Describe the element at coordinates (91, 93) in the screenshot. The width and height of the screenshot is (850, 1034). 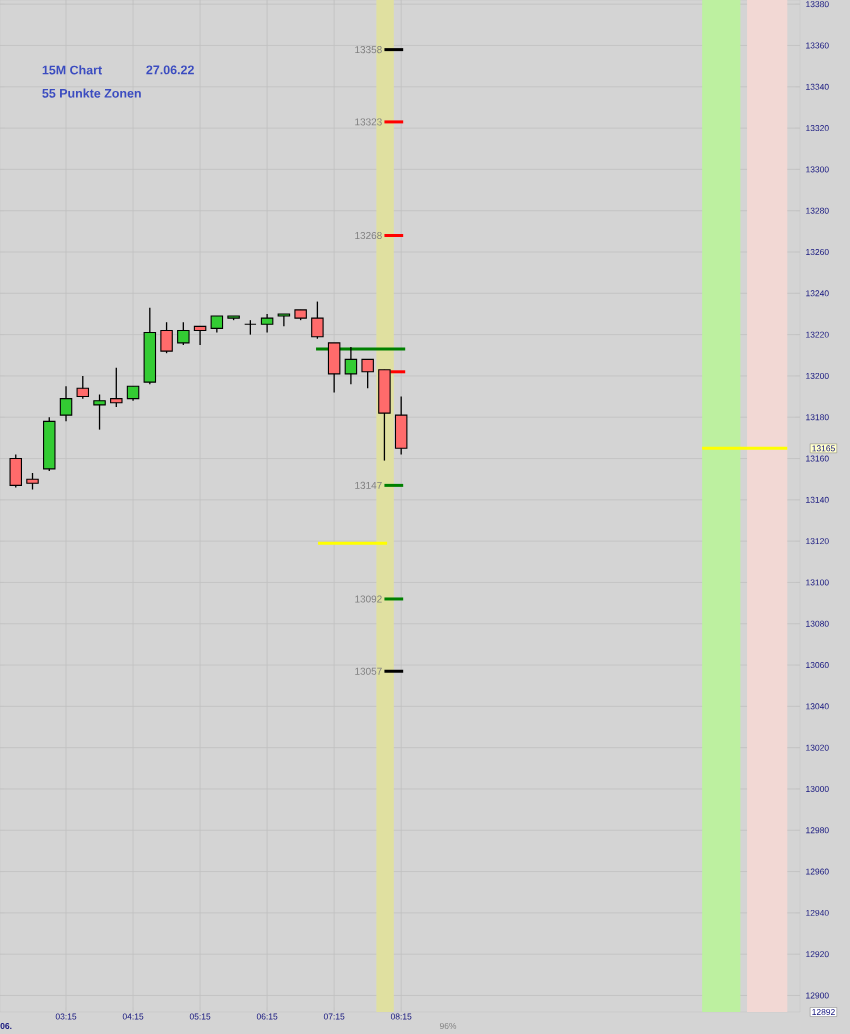
I see `text: 55 Punkte Zonen` at that location.